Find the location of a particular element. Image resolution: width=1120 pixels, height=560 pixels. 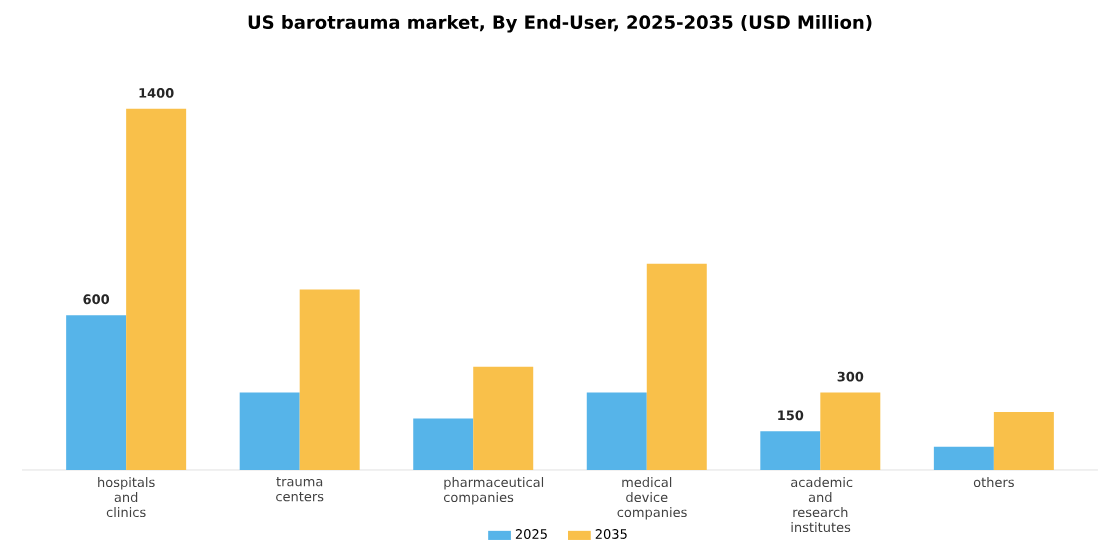

chart-title: US barotrauma market, By End-User, 2025-2035 (USD Million) is located at coordinates (560, 24).